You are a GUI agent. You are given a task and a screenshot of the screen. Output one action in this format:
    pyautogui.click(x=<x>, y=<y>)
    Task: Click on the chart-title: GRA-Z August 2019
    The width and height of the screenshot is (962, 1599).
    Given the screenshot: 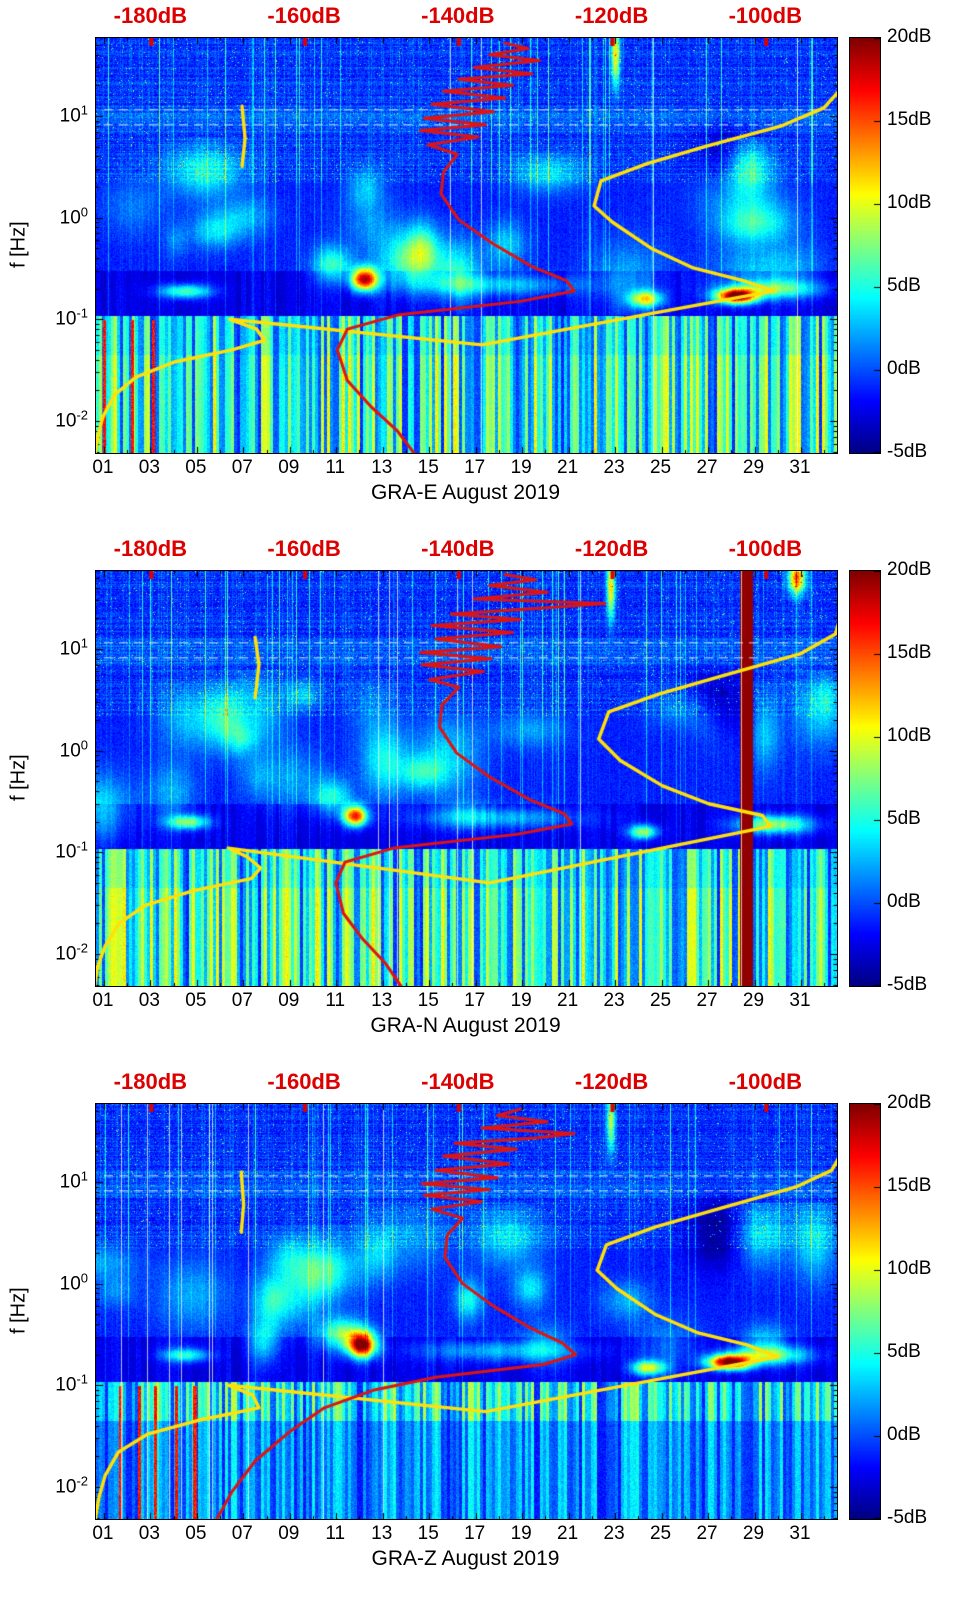 What is the action you would take?
    pyautogui.click(x=465, y=1558)
    